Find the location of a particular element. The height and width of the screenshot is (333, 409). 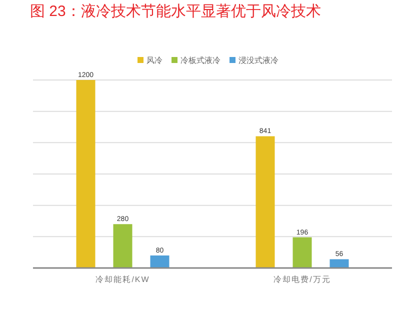

chart-title: 图 23：液冷技术节能水平显著优于风冷技术 is located at coordinates (175, 11).